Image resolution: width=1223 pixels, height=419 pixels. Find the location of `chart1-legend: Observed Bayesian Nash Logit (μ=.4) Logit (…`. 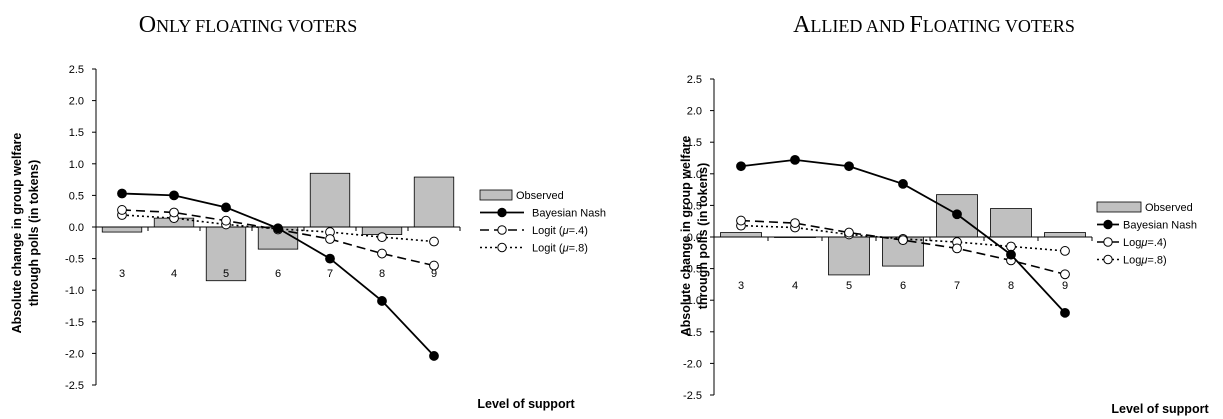

chart1-legend: Observed Bayesian Nash Logit (μ=.4) Logit (… is located at coordinates (542, 222).